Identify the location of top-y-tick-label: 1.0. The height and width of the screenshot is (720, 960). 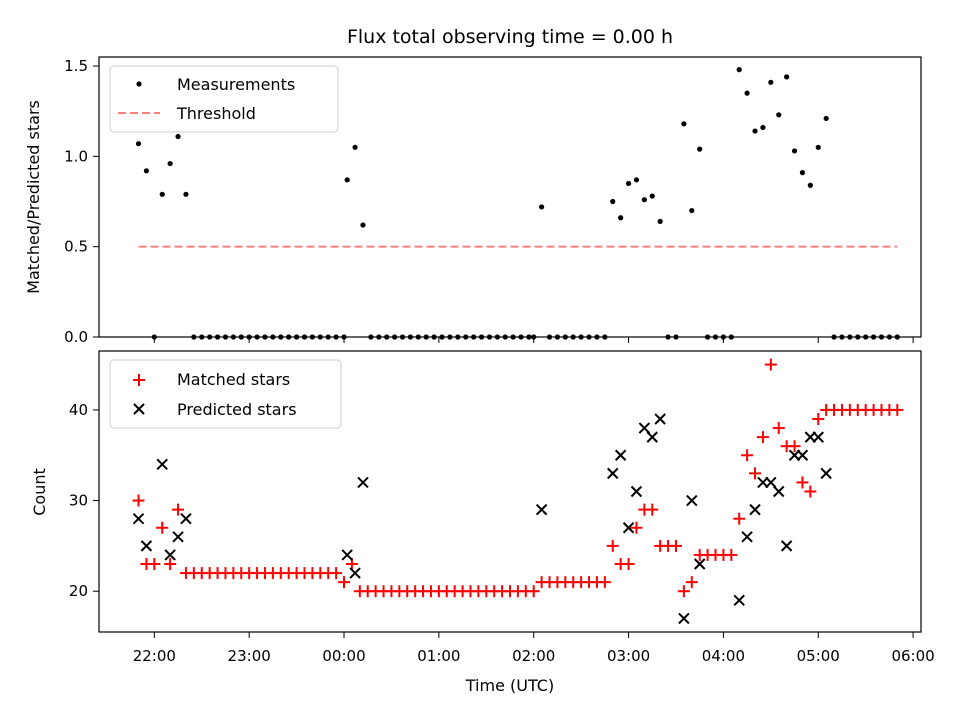
(76, 156).